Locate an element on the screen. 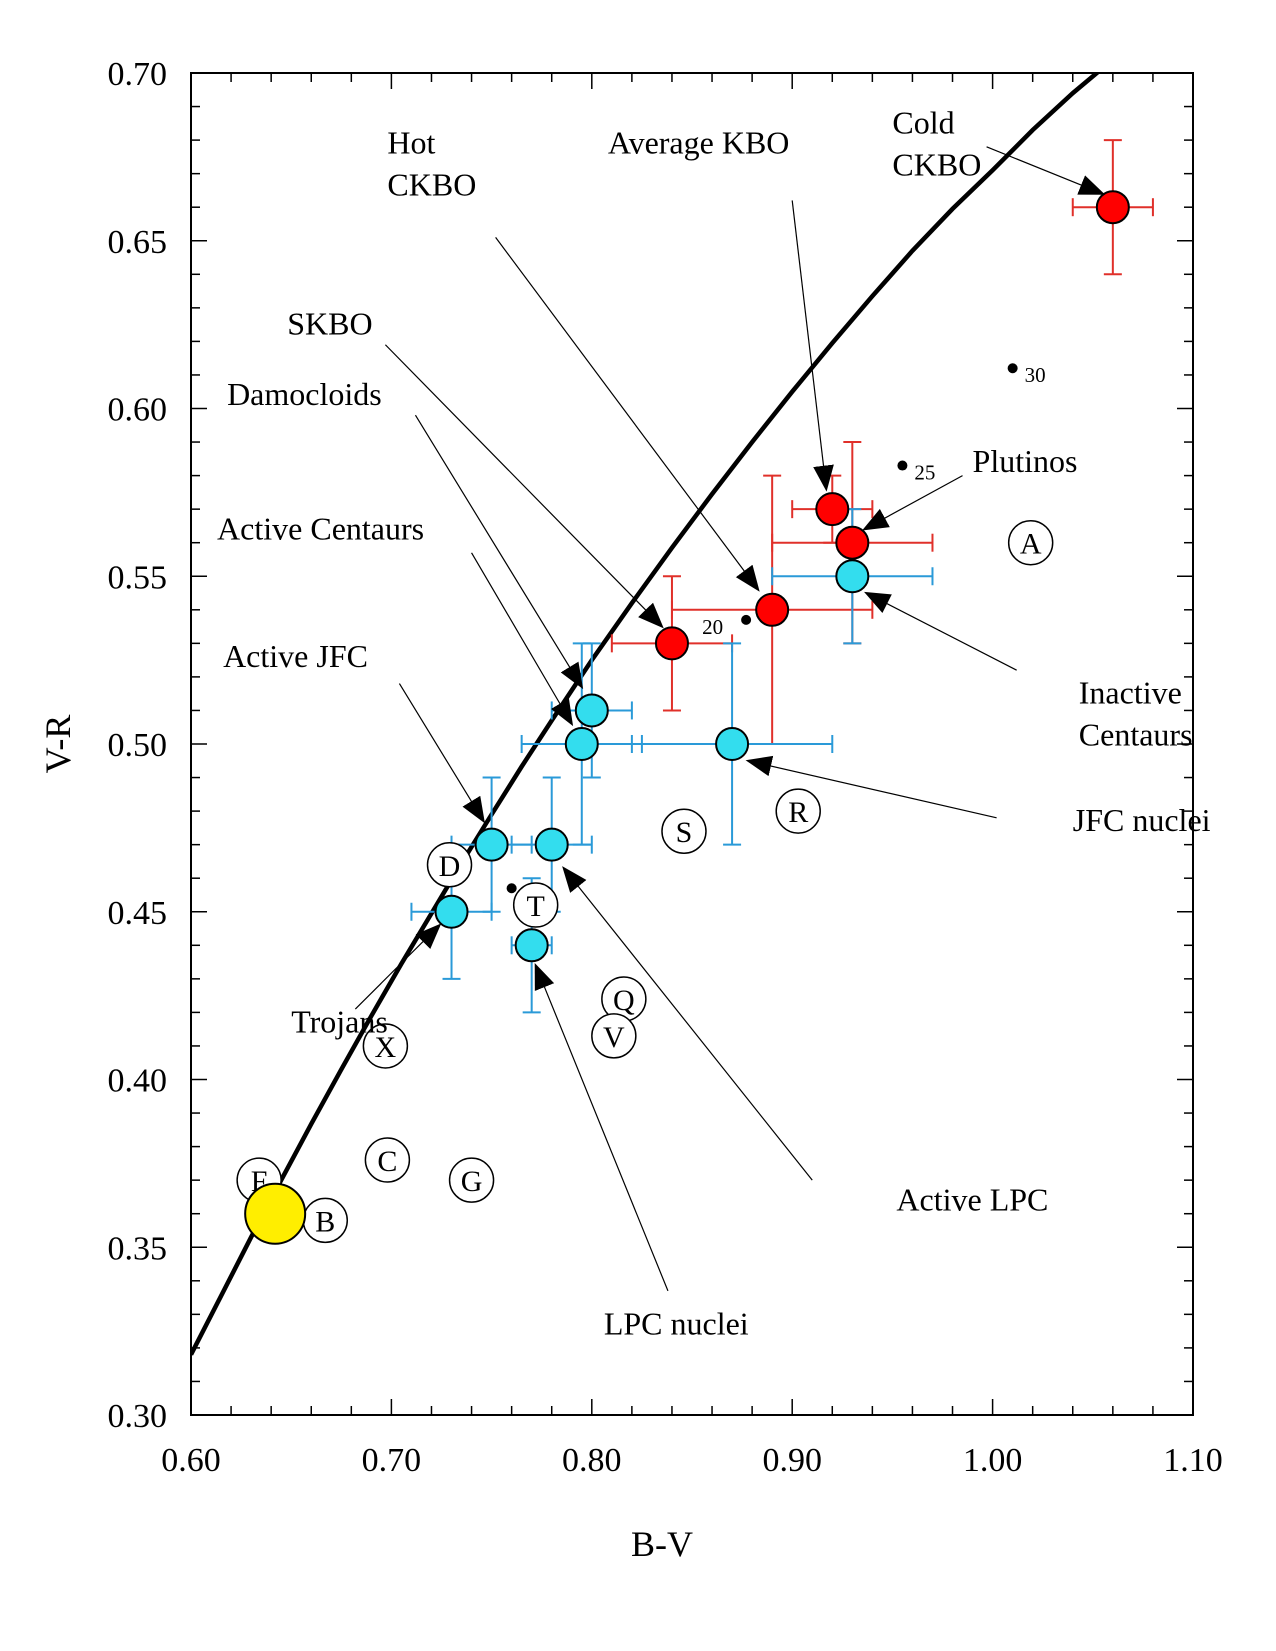 The height and width of the screenshot is (1651, 1276). x-tick-label: 0.80 is located at coordinates (592, 1460).